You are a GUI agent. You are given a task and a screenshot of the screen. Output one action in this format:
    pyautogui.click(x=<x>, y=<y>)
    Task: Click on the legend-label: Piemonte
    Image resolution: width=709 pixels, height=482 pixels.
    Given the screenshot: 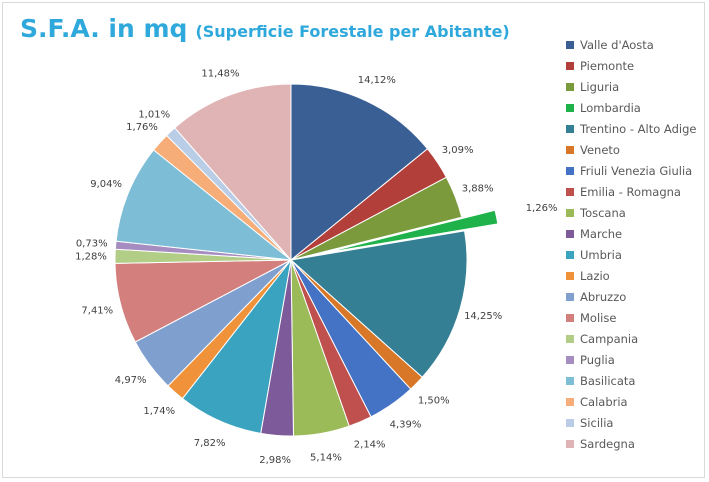 What is the action you would take?
    pyautogui.click(x=607, y=65)
    